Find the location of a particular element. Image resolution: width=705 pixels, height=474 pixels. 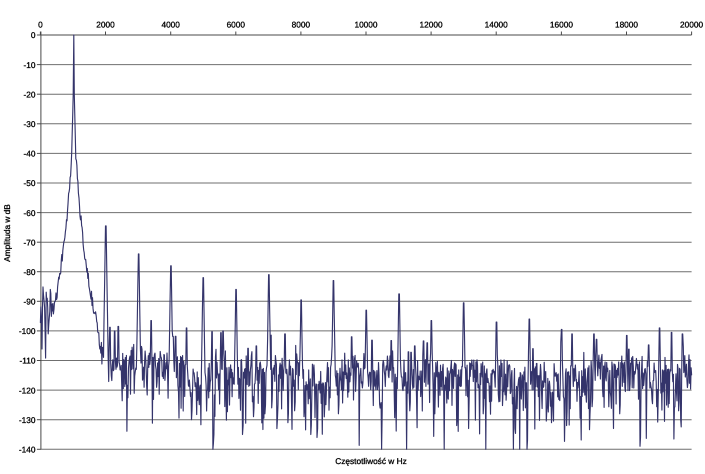

svg-text: 6000 is located at coordinates (236, 24).